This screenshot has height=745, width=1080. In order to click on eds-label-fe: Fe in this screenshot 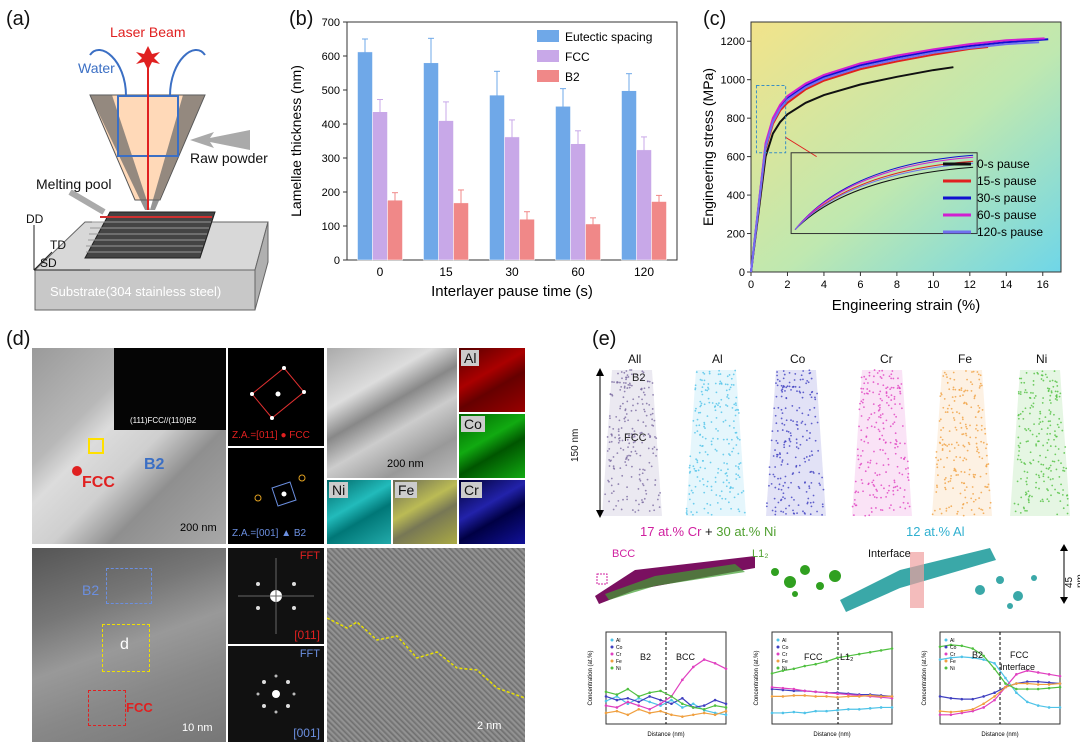, I will do `click(406, 490)`.